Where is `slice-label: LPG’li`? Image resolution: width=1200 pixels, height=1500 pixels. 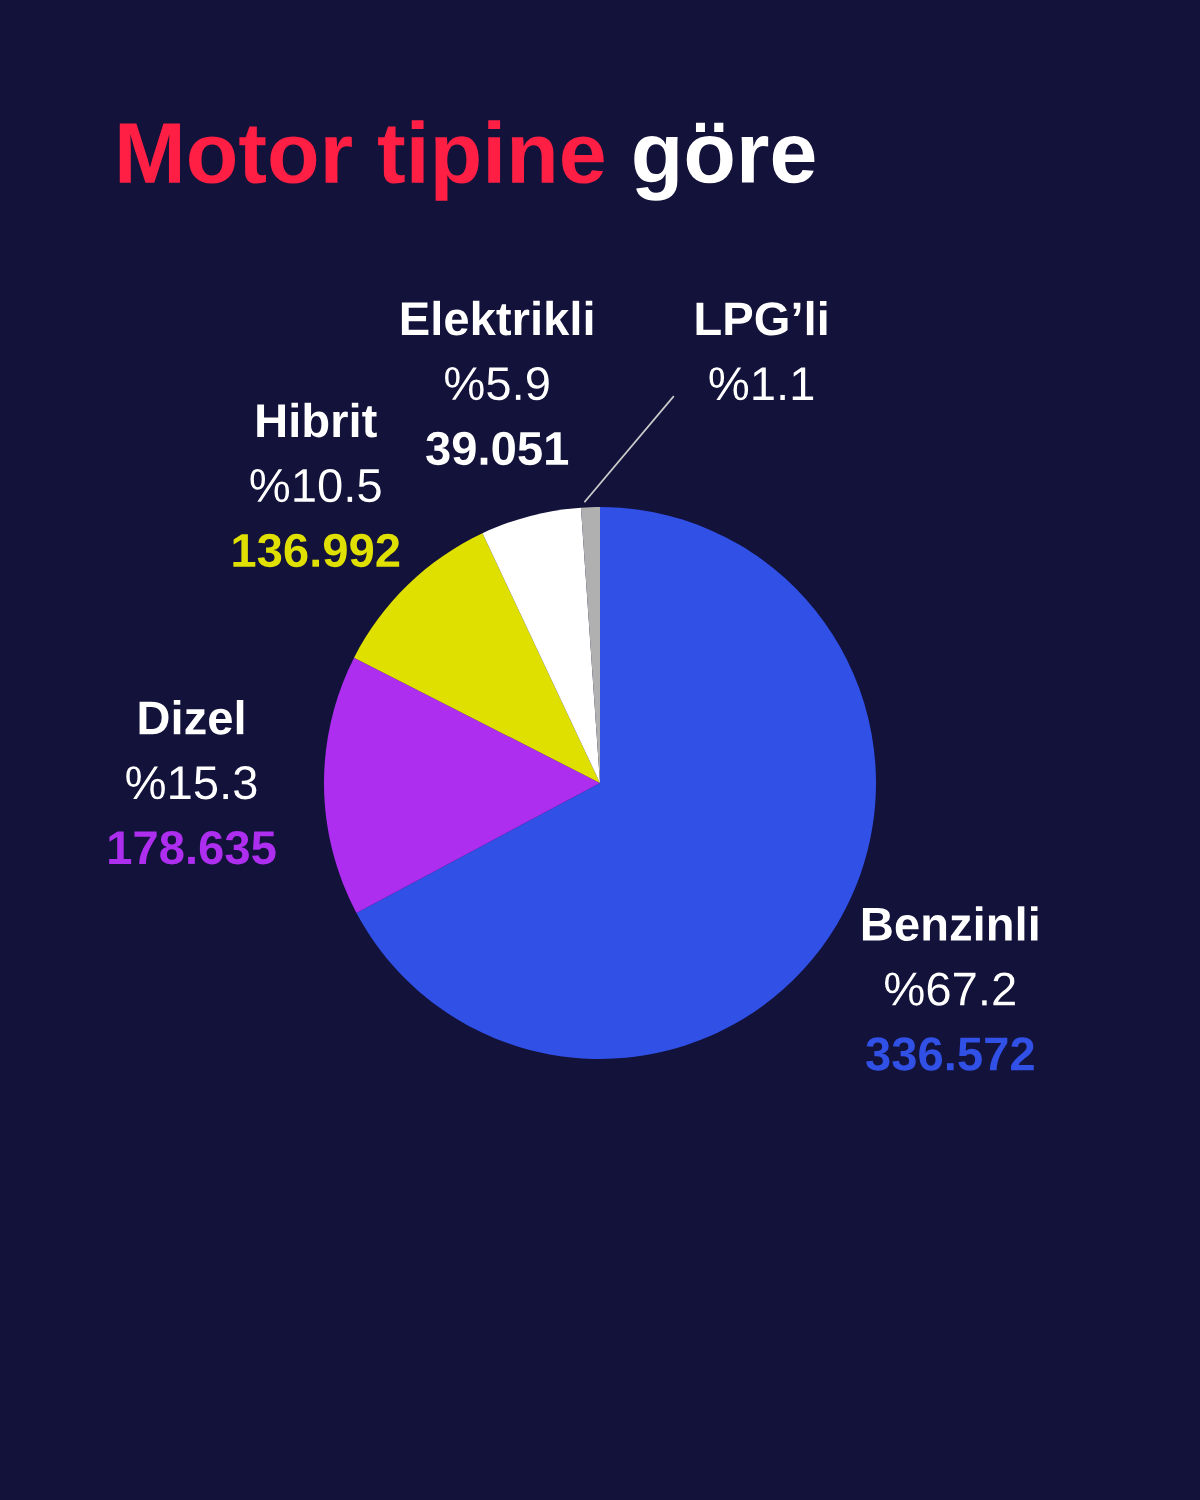 slice-label: LPG’li is located at coordinates (761, 318).